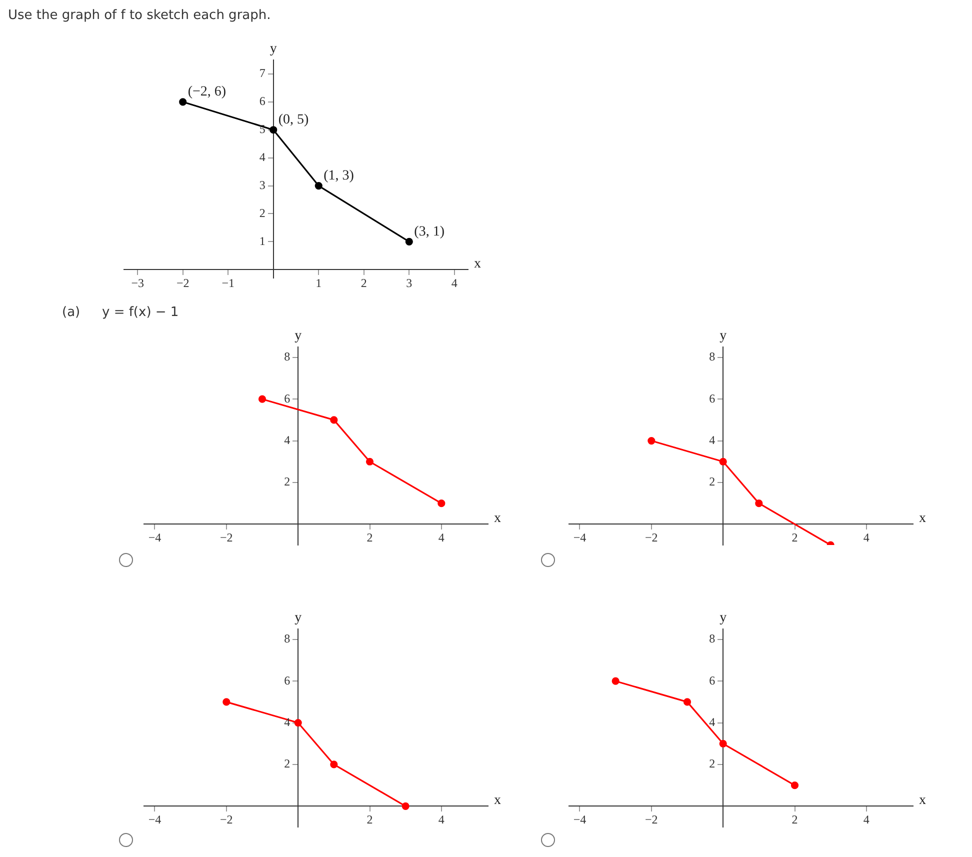 This screenshot has width=972, height=857. What do you see at coordinates (140, 312) in the screenshot?
I see `chart-subtitle: y = f(x) − 1` at bounding box center [140, 312].